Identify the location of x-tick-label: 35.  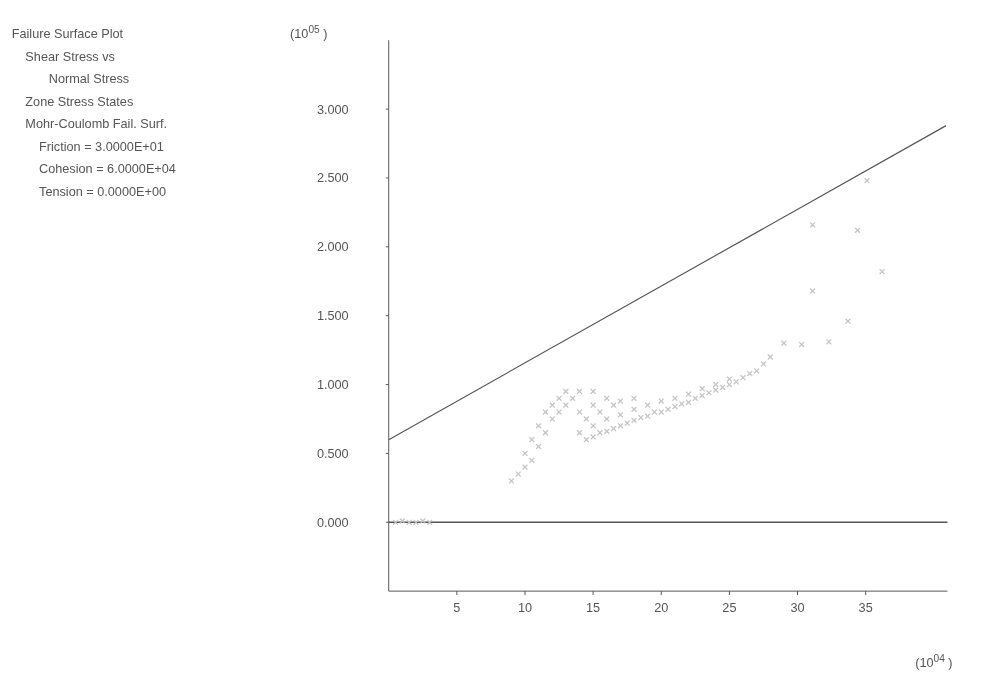
(865, 607).